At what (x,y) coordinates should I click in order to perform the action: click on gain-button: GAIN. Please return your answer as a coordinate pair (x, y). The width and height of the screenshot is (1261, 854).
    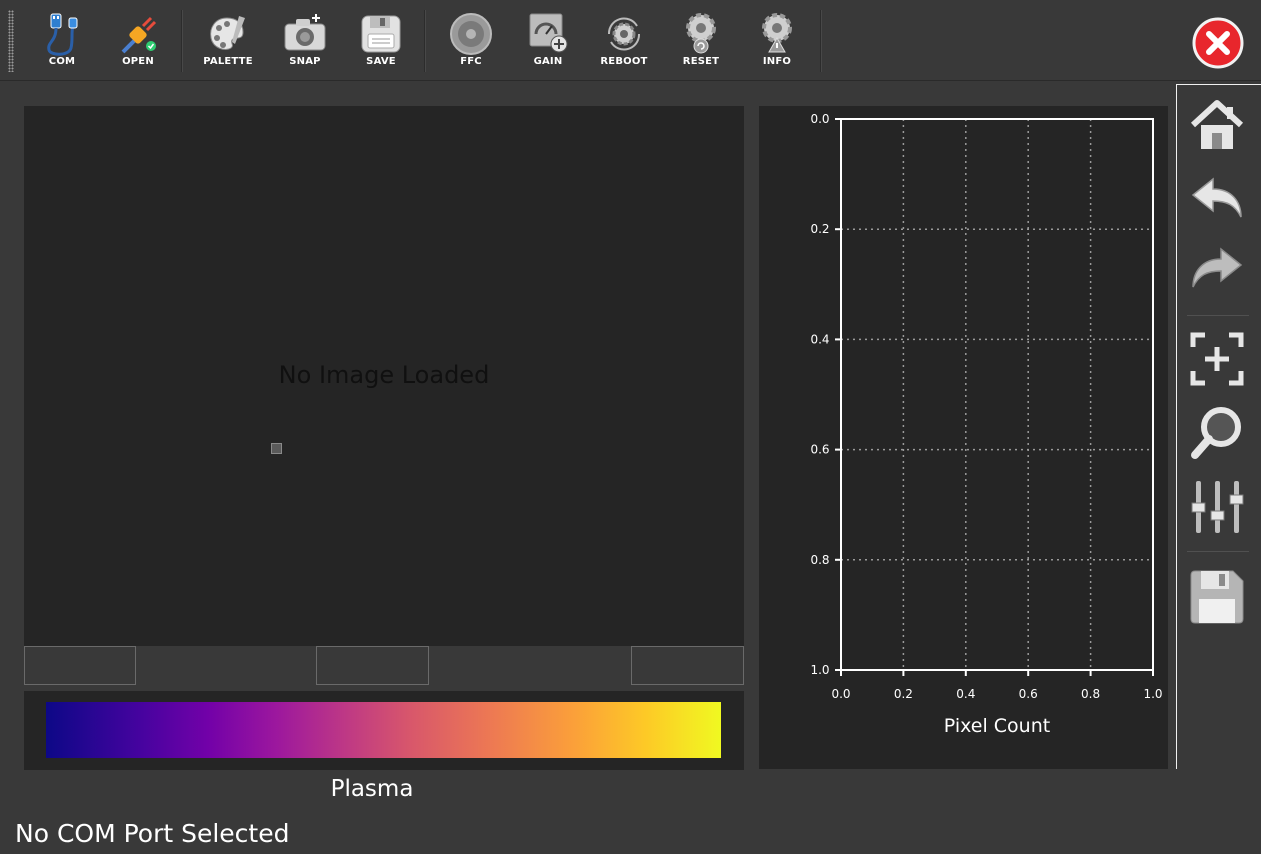
    Looking at the image, I should click on (548, 39).